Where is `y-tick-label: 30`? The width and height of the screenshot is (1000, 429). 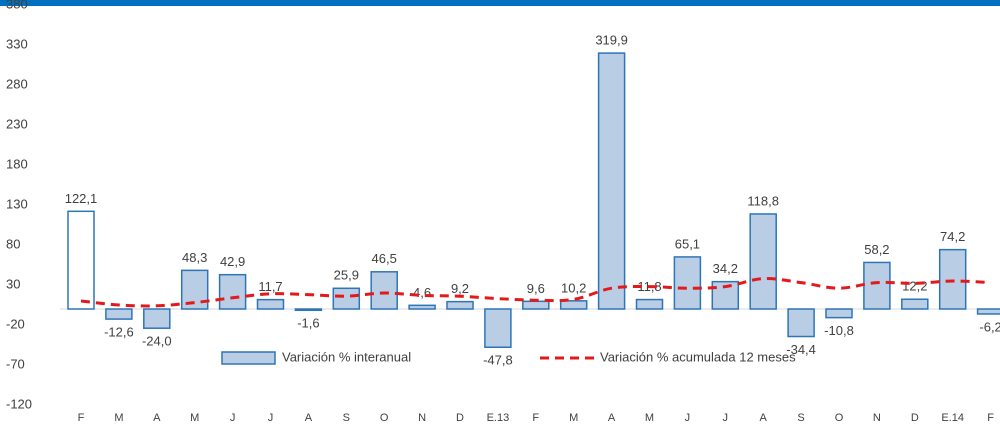
y-tick-label: 30 is located at coordinates (13, 283).